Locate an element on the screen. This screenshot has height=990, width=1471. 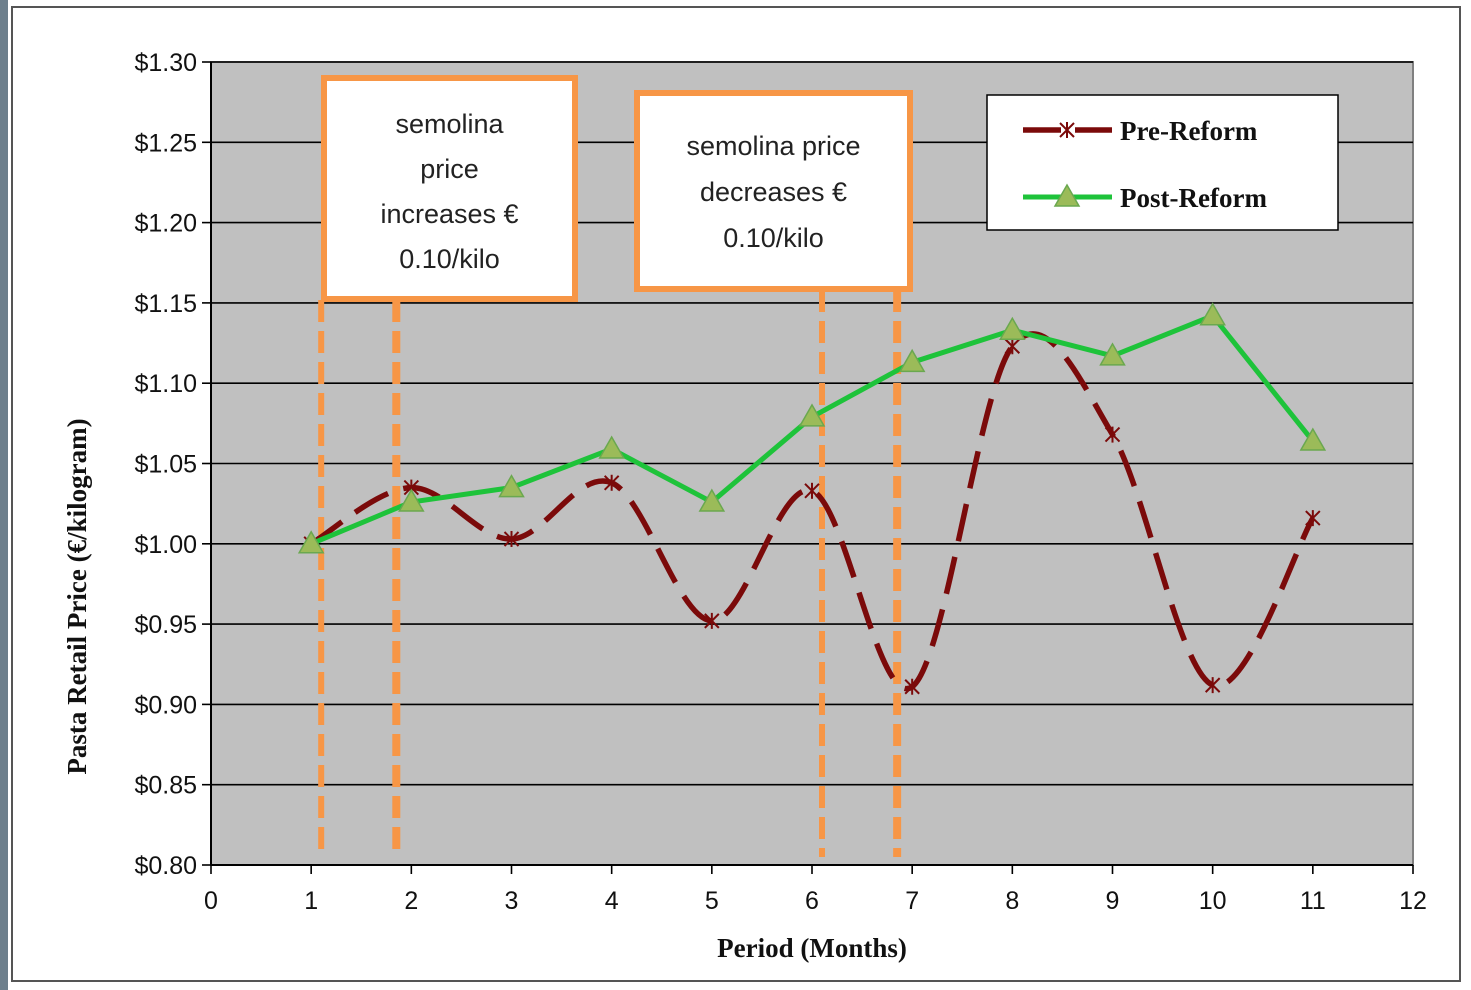
annotation-box: semolina price increases € 0.10/kilo is located at coordinates (449, 188).